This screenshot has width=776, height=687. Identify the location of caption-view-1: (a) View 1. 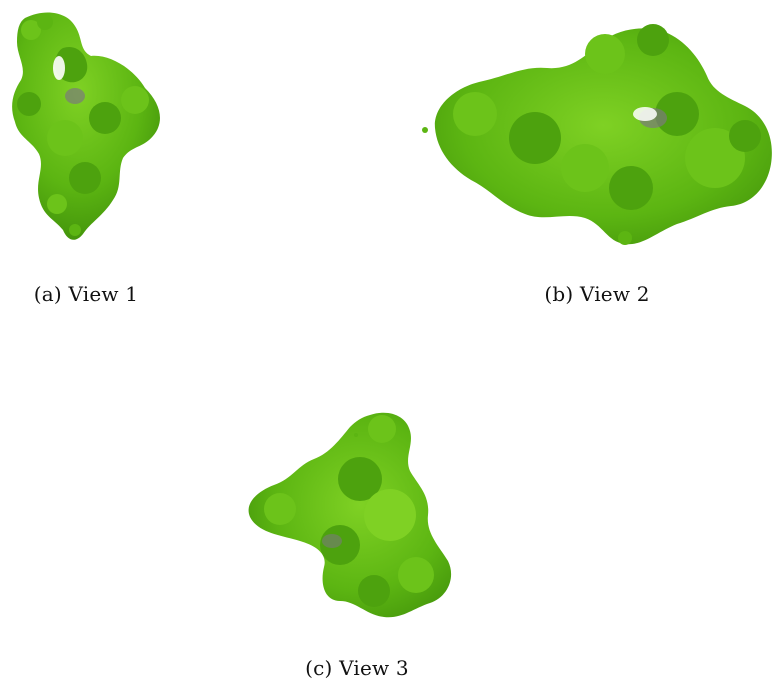
(86, 294).